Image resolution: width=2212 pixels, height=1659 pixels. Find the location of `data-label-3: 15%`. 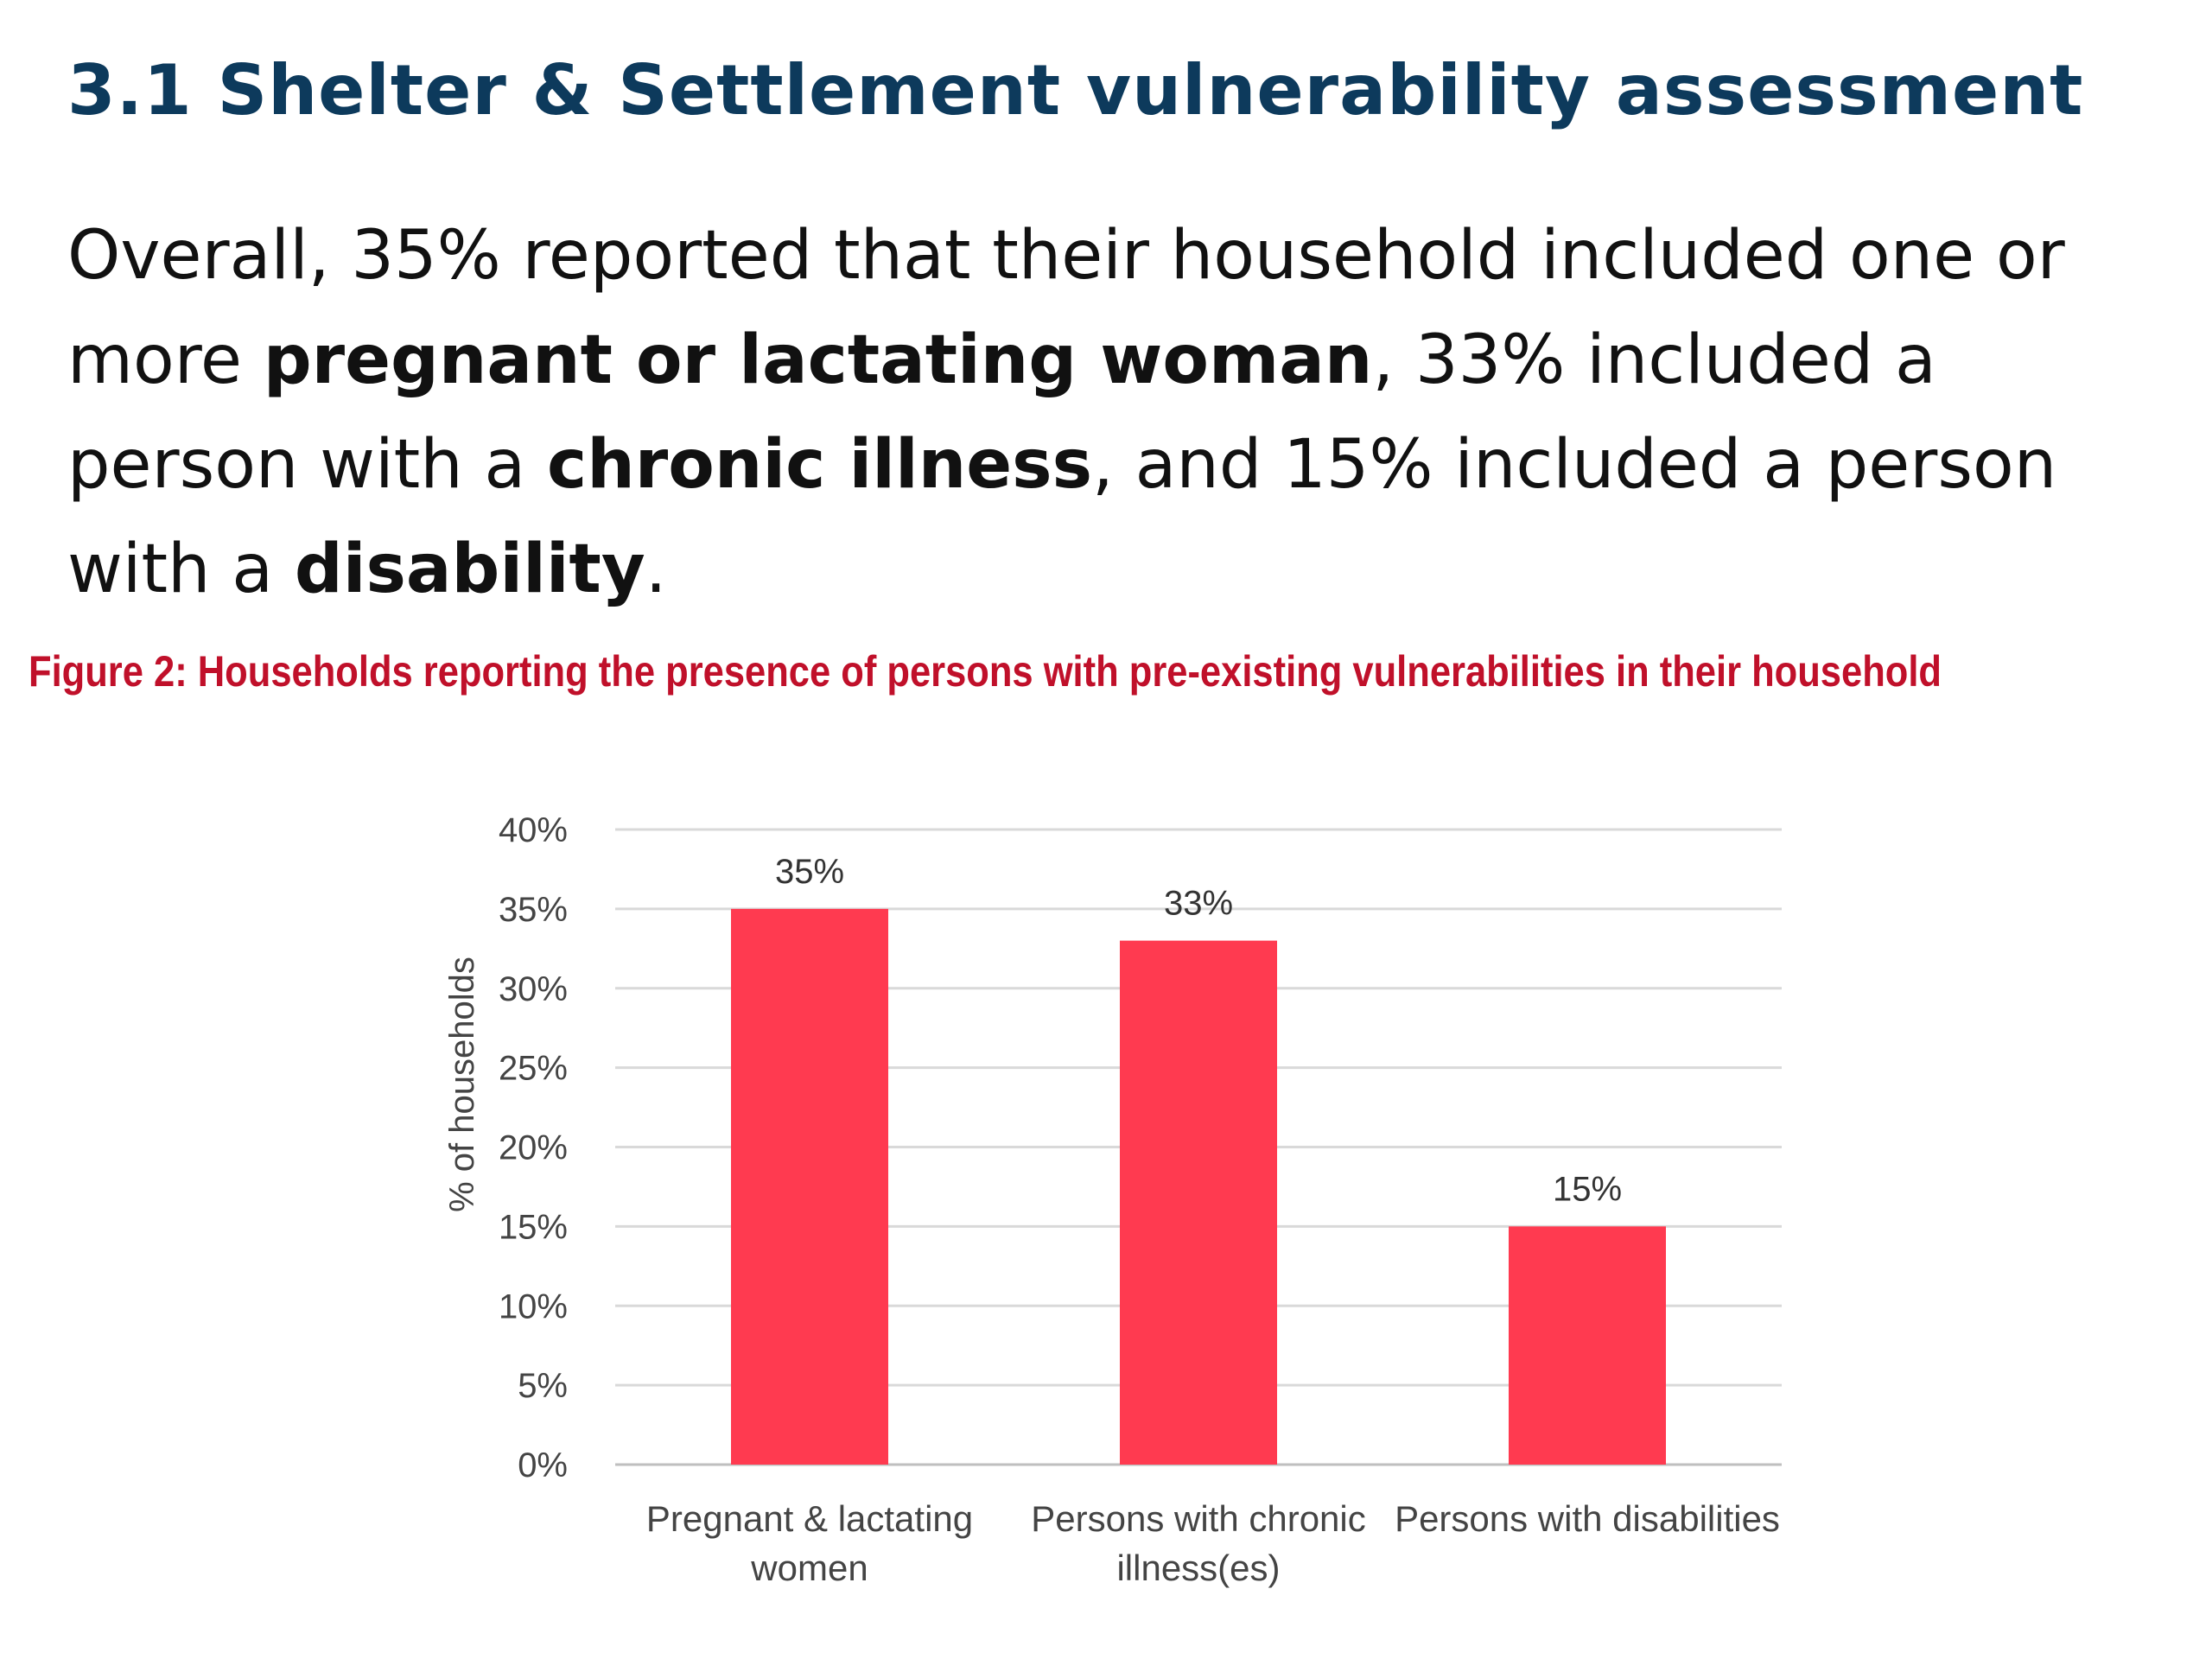

data-label-3: 15% is located at coordinates (1587, 1189).